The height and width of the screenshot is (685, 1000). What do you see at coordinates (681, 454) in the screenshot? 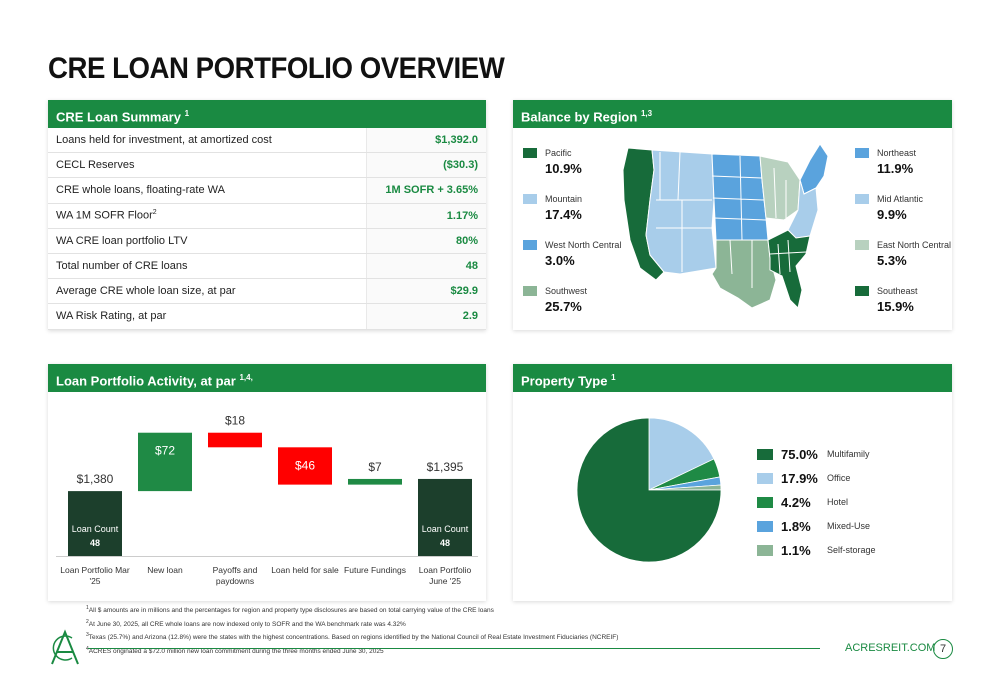
I see `pie-slice` at bounding box center [681, 454].